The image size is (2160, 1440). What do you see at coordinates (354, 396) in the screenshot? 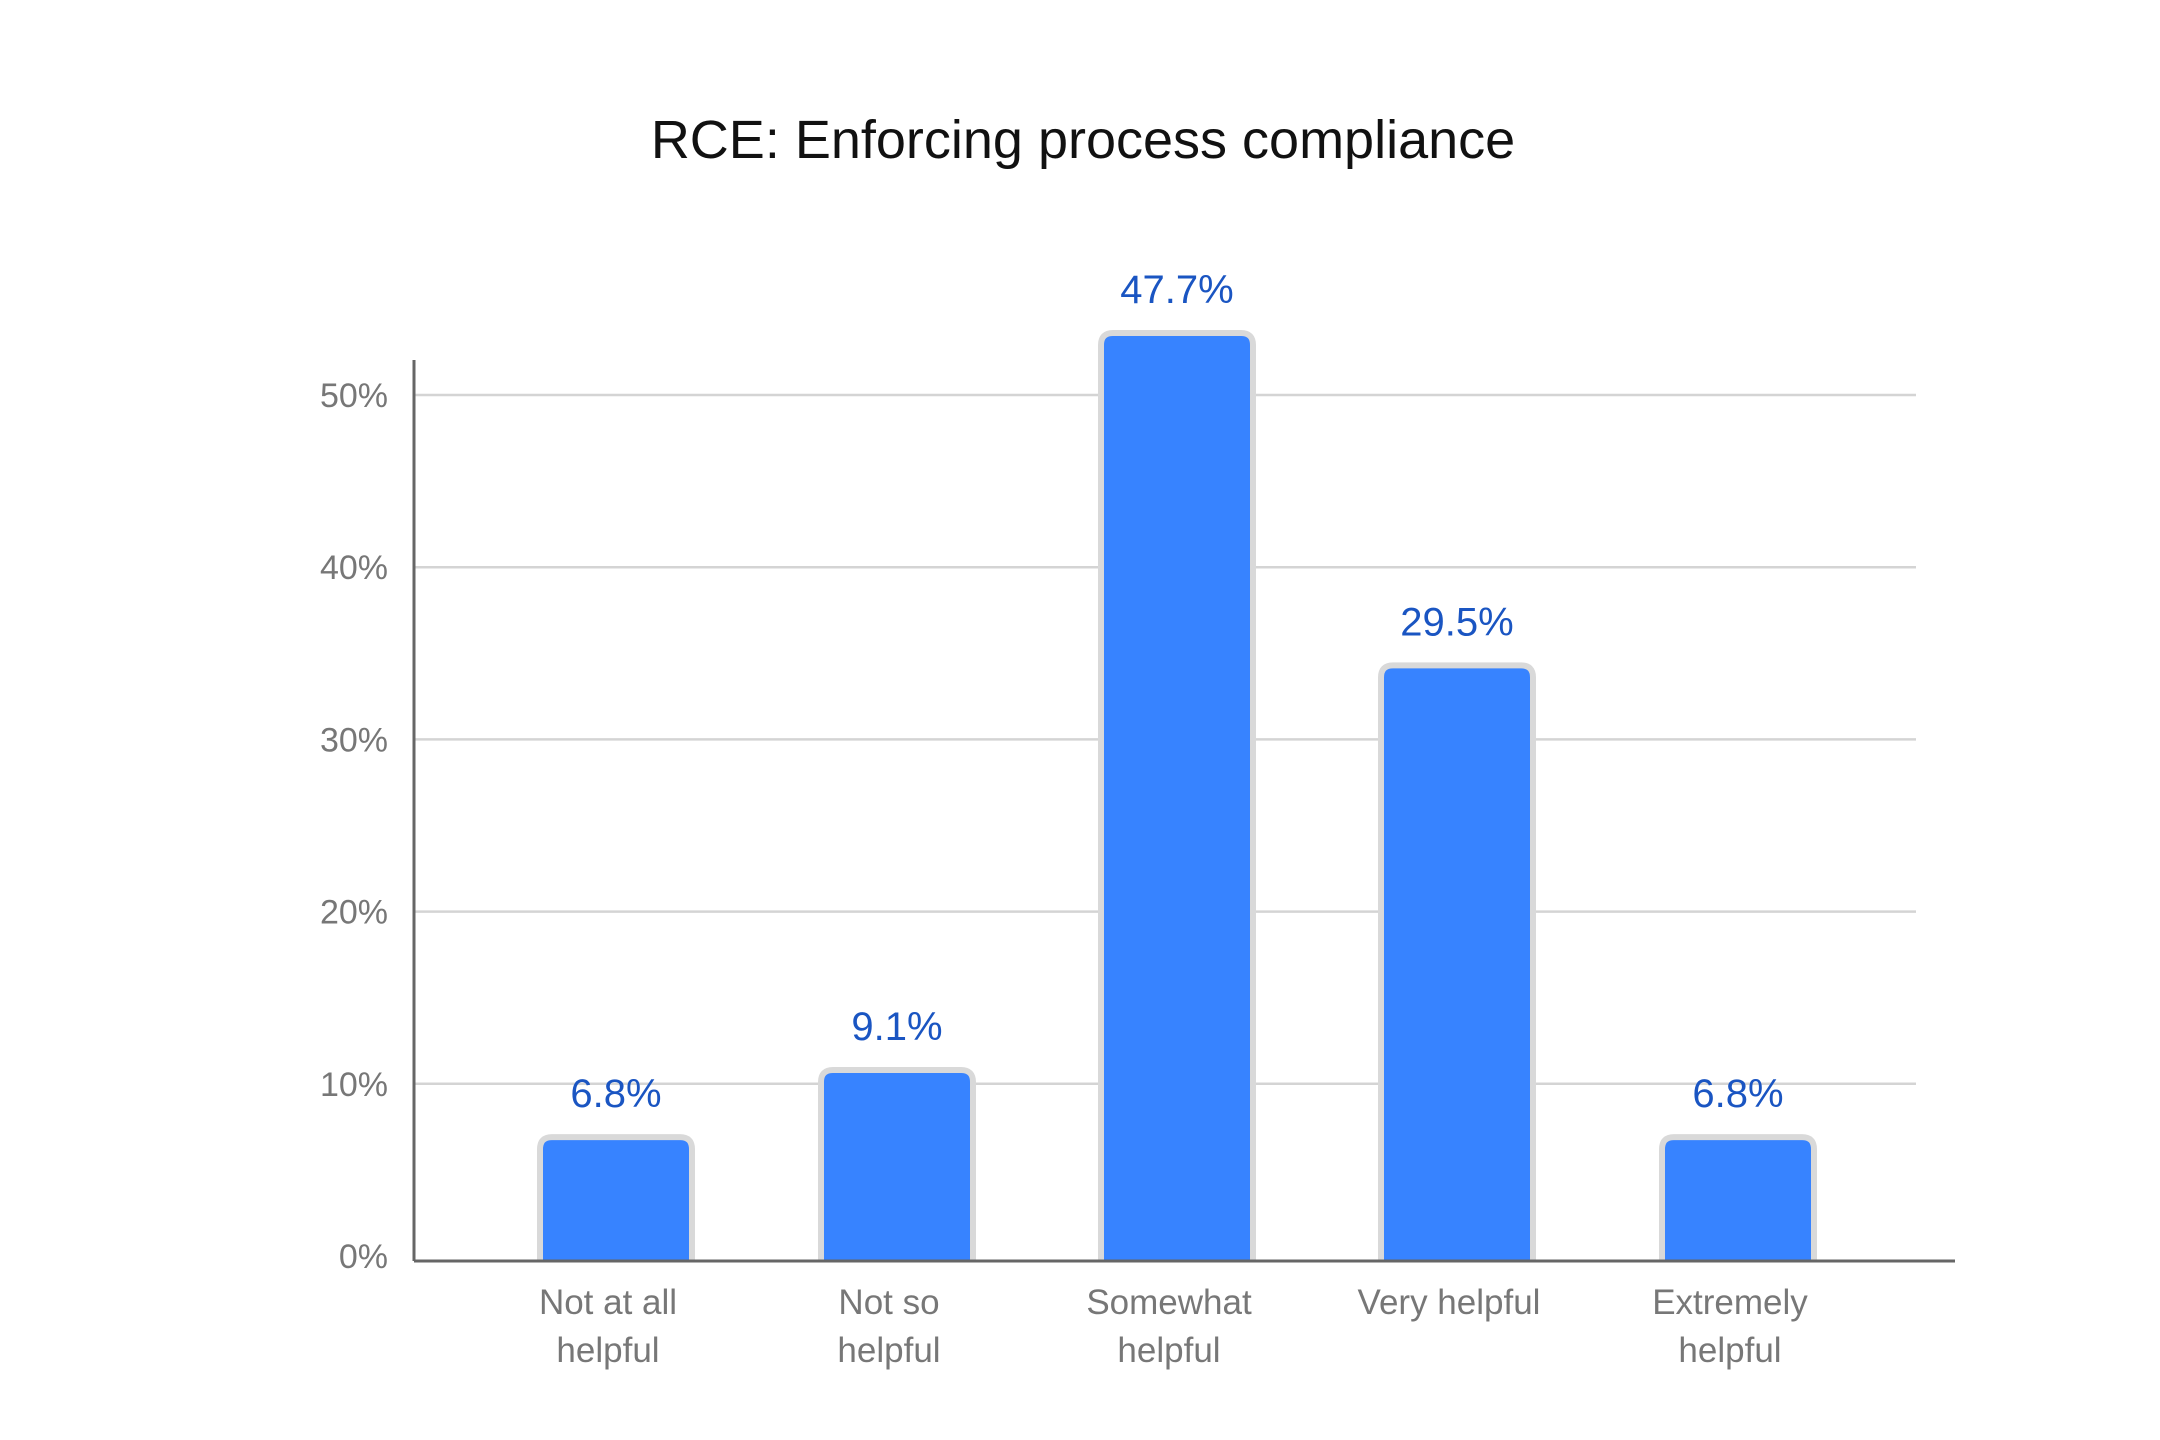
I see `y-tick-label: 50%` at bounding box center [354, 396].